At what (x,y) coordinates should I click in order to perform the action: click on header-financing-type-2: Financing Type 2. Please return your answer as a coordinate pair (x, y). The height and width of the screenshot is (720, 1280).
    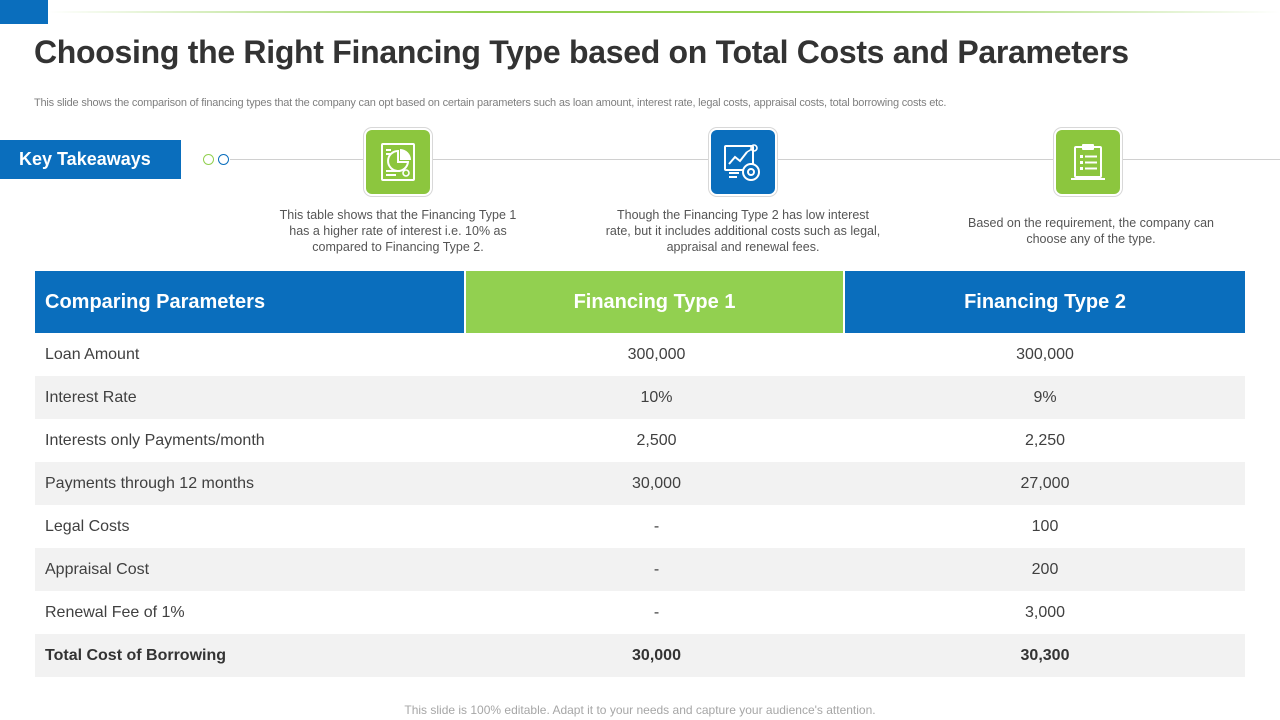
    Looking at the image, I should click on (1045, 302).